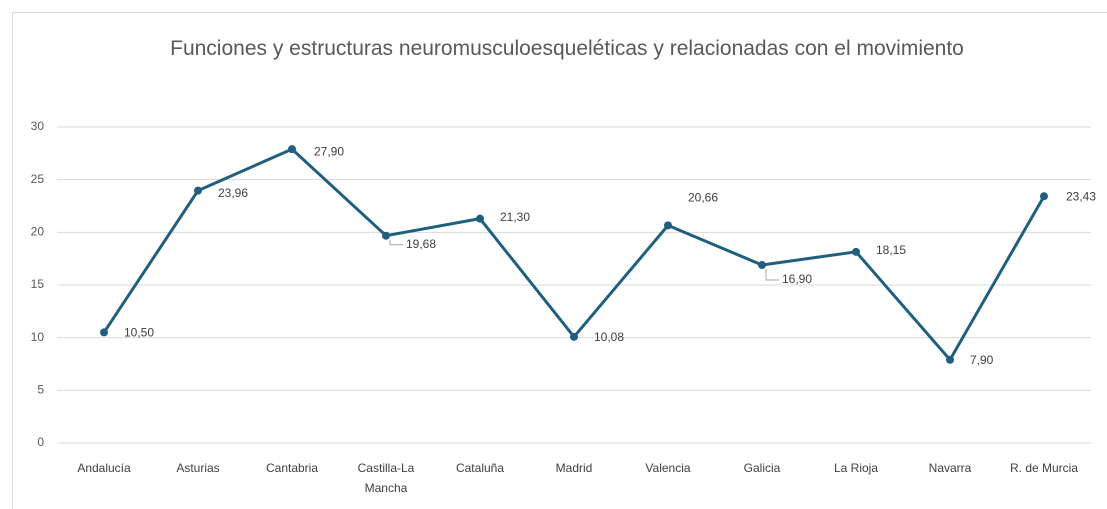 This screenshot has width=1107, height=509. Describe the element at coordinates (950, 468) in the screenshot. I see `x-tick-label: Navarra` at that location.